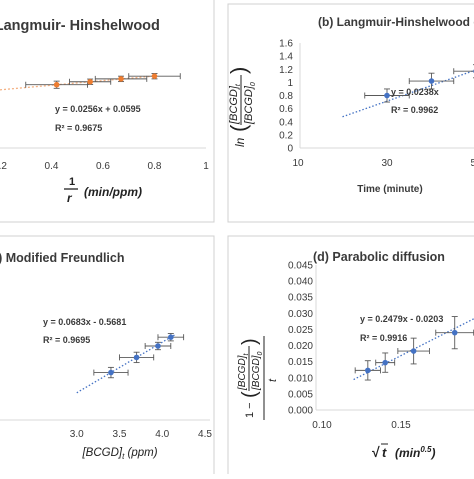 This screenshot has height=479, width=474. What do you see at coordinates (80, 26) in the screenshot?
I see `panel-a-title: (a) Langmuir- Hinshelwood` at bounding box center [80, 26].